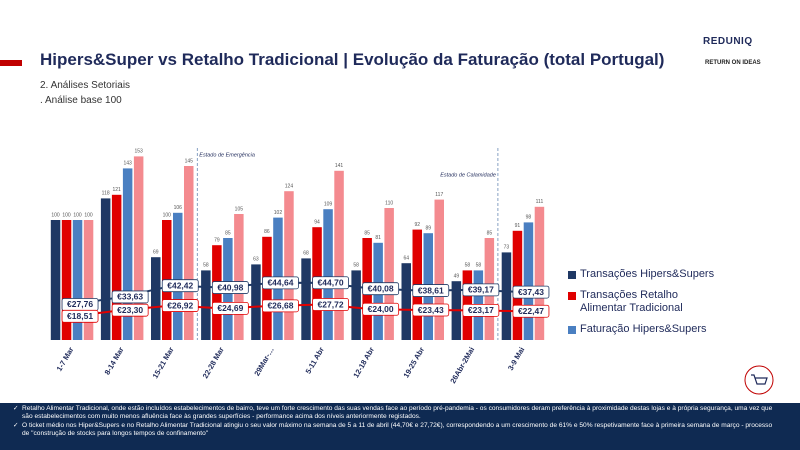 Image resolution: width=800 pixels, height=450 pixels. What do you see at coordinates (413, 362) in the screenshot?
I see `x-tick-label: 19-25 Abr` at bounding box center [413, 362].